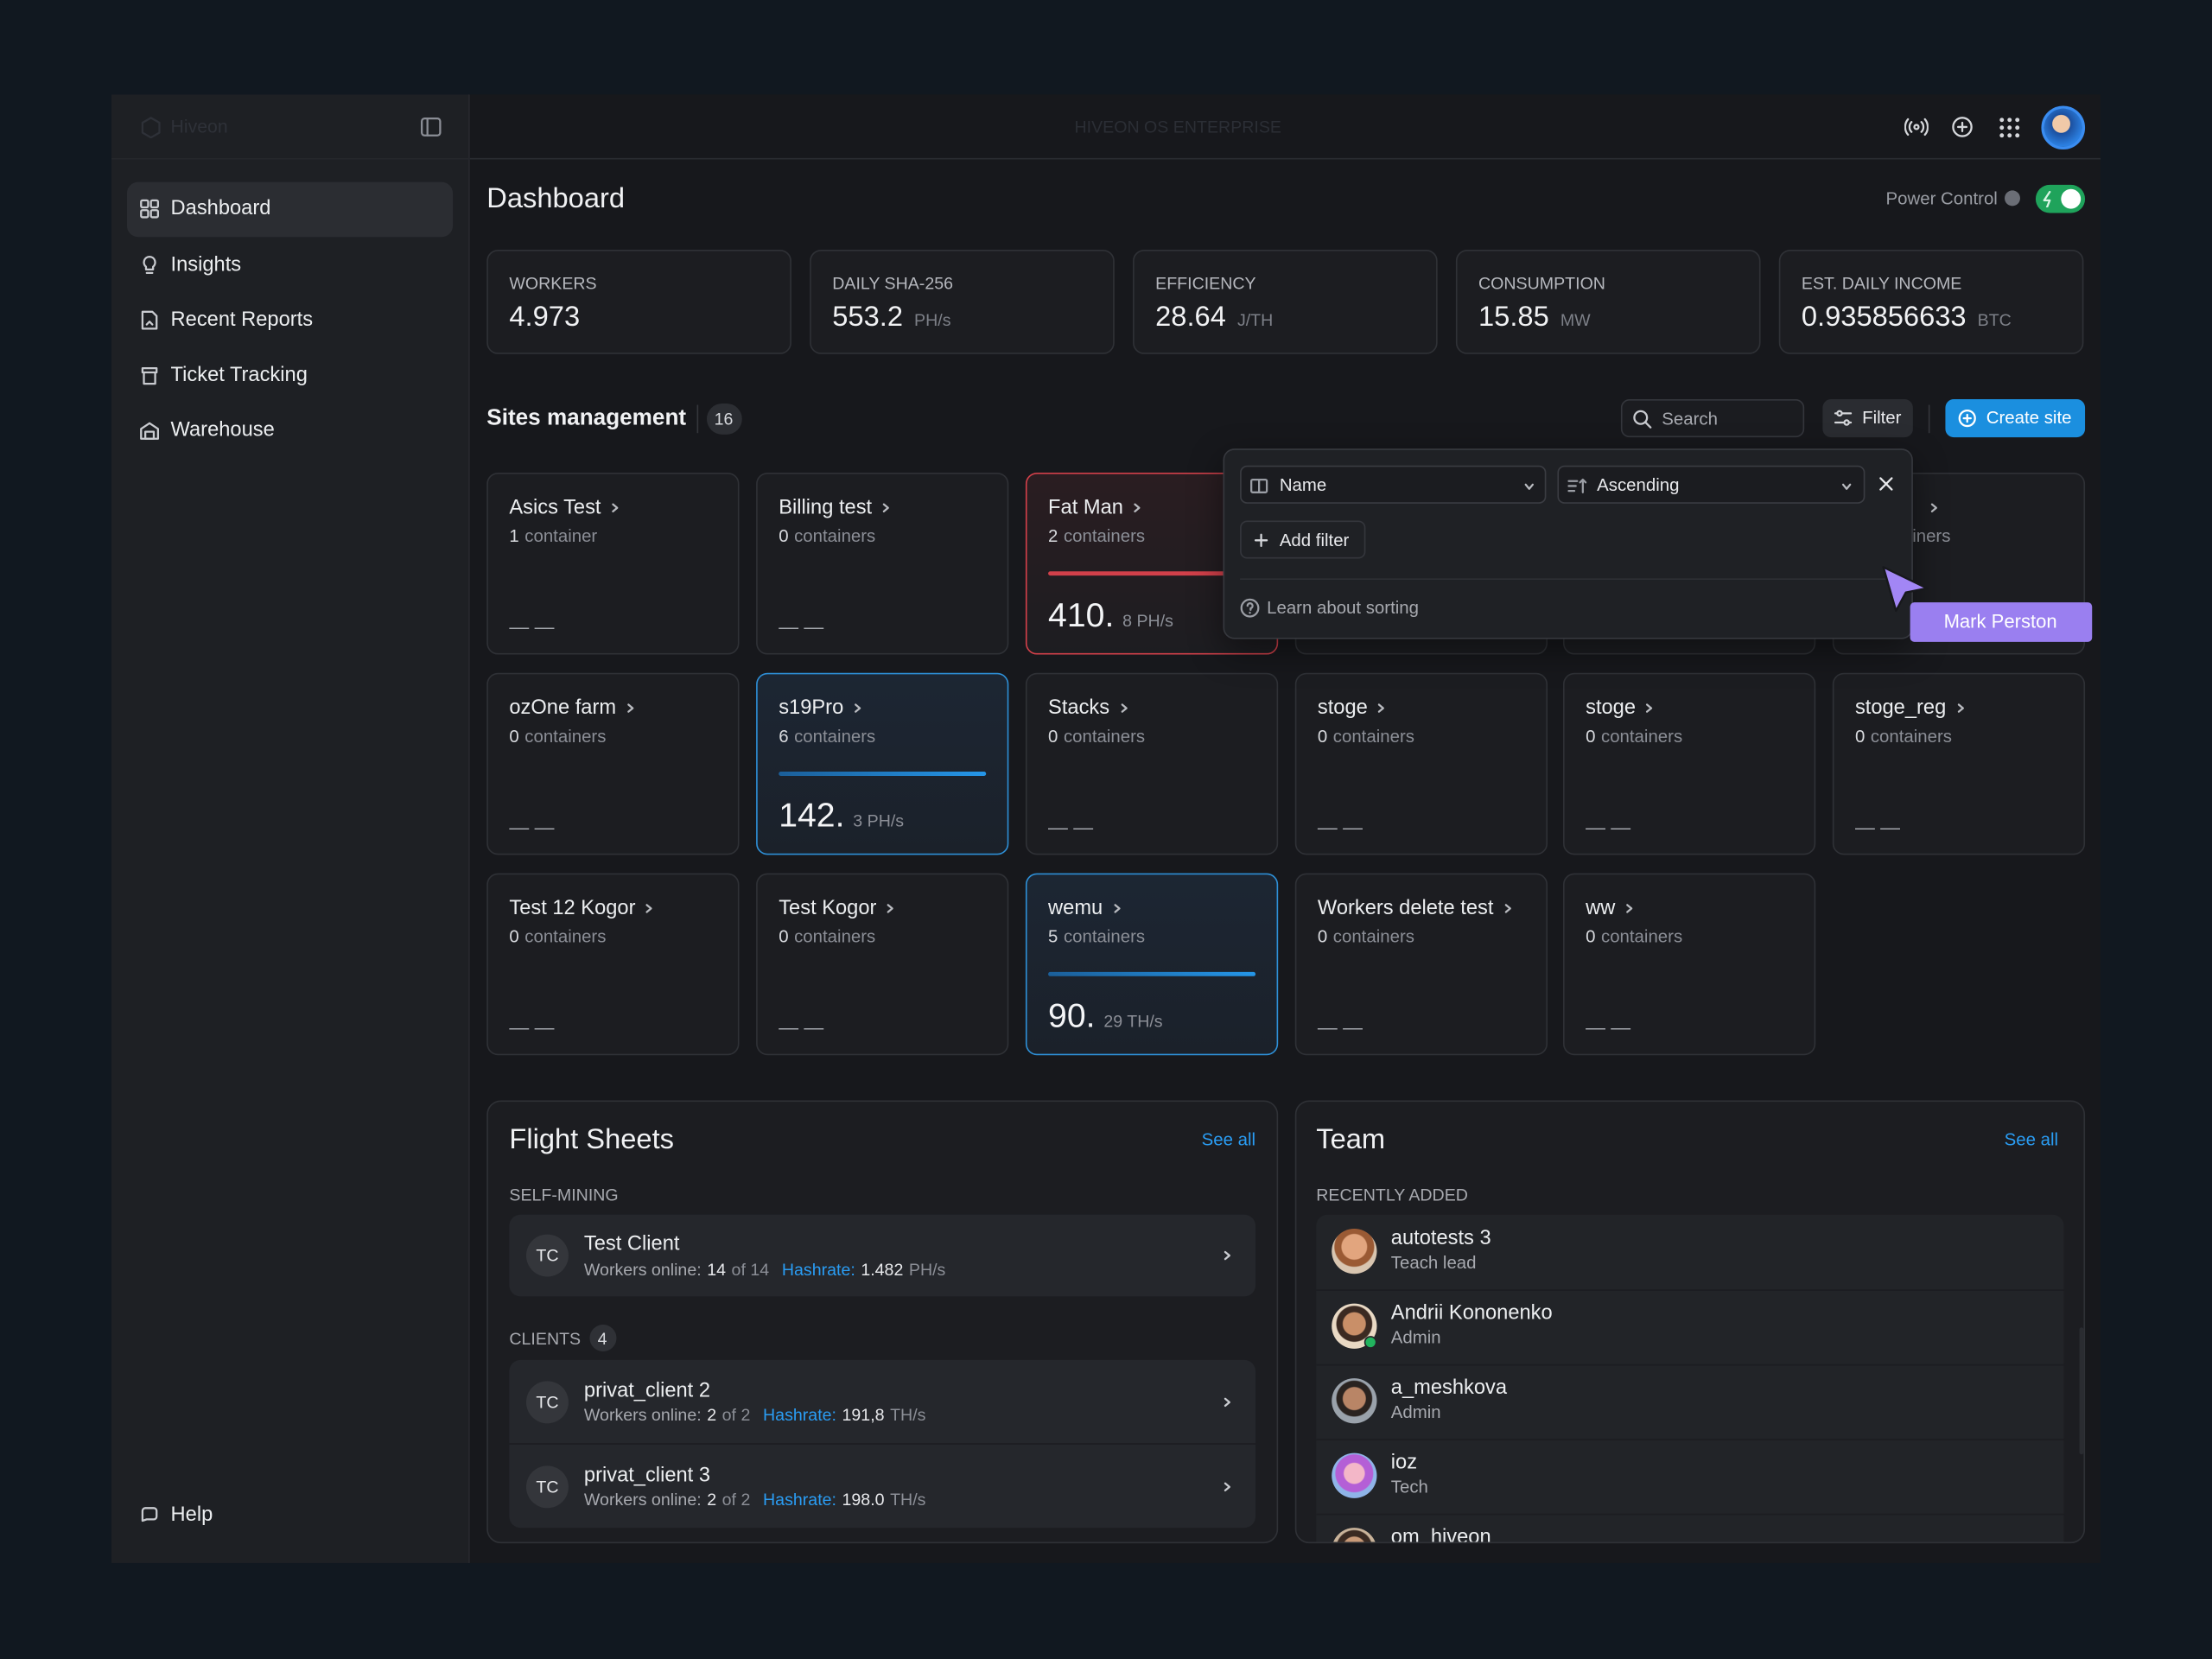  I want to click on nav-label: Warehouse, so click(222, 430).